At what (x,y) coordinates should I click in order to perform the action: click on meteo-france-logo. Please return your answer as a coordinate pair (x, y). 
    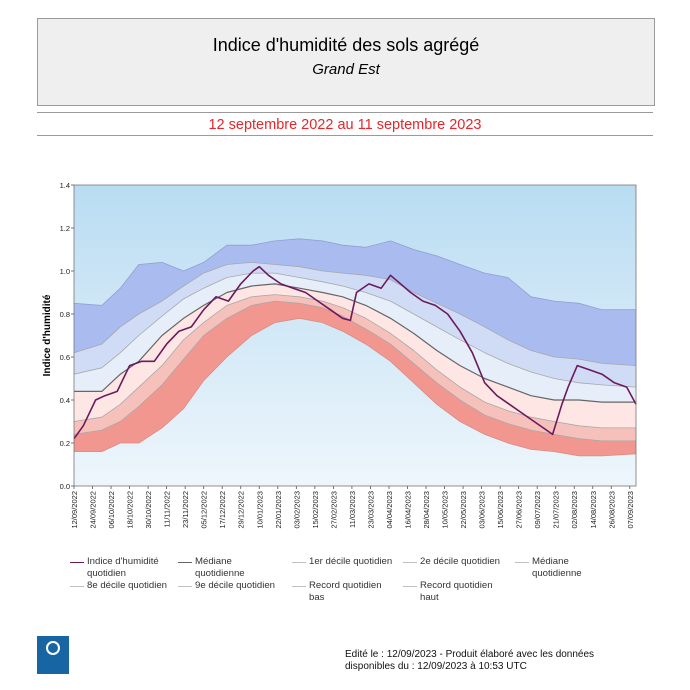
    Looking at the image, I should click on (53, 655).